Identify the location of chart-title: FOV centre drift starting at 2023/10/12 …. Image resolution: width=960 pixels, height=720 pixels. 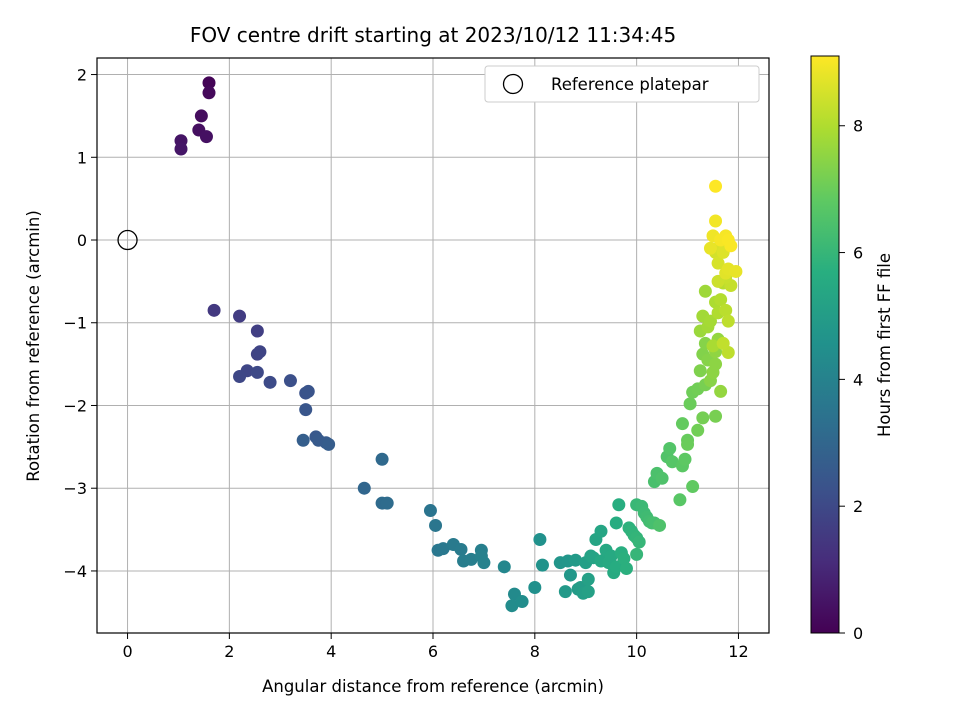
(433, 35).